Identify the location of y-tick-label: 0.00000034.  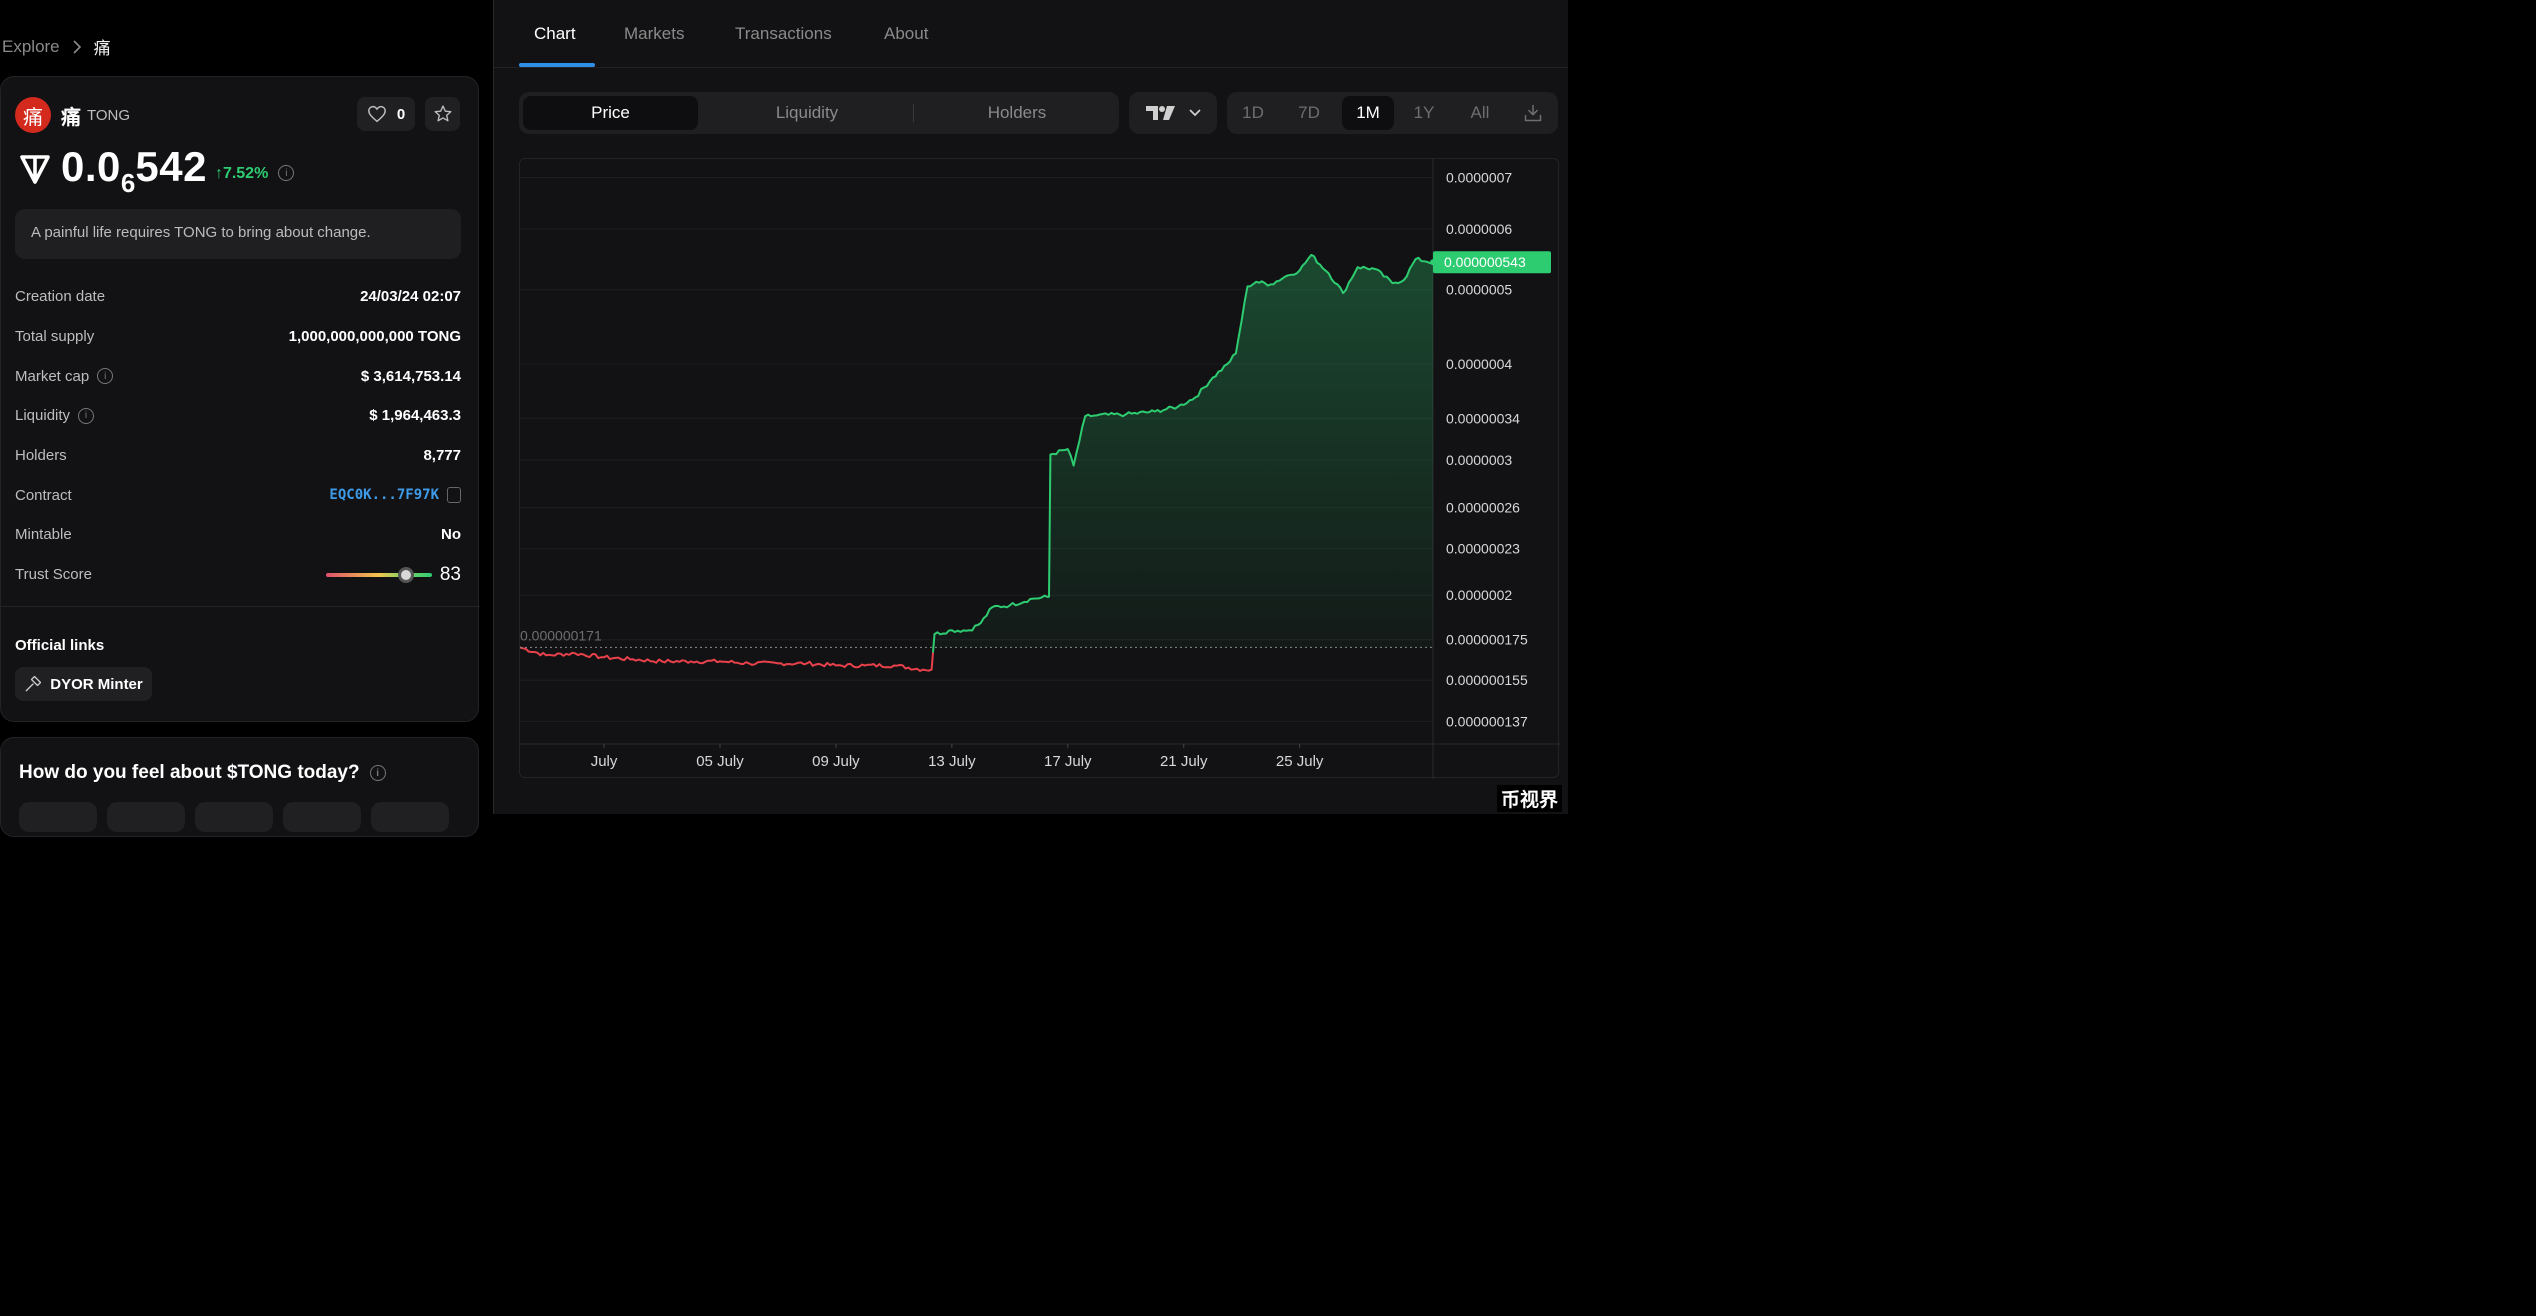
(1483, 418).